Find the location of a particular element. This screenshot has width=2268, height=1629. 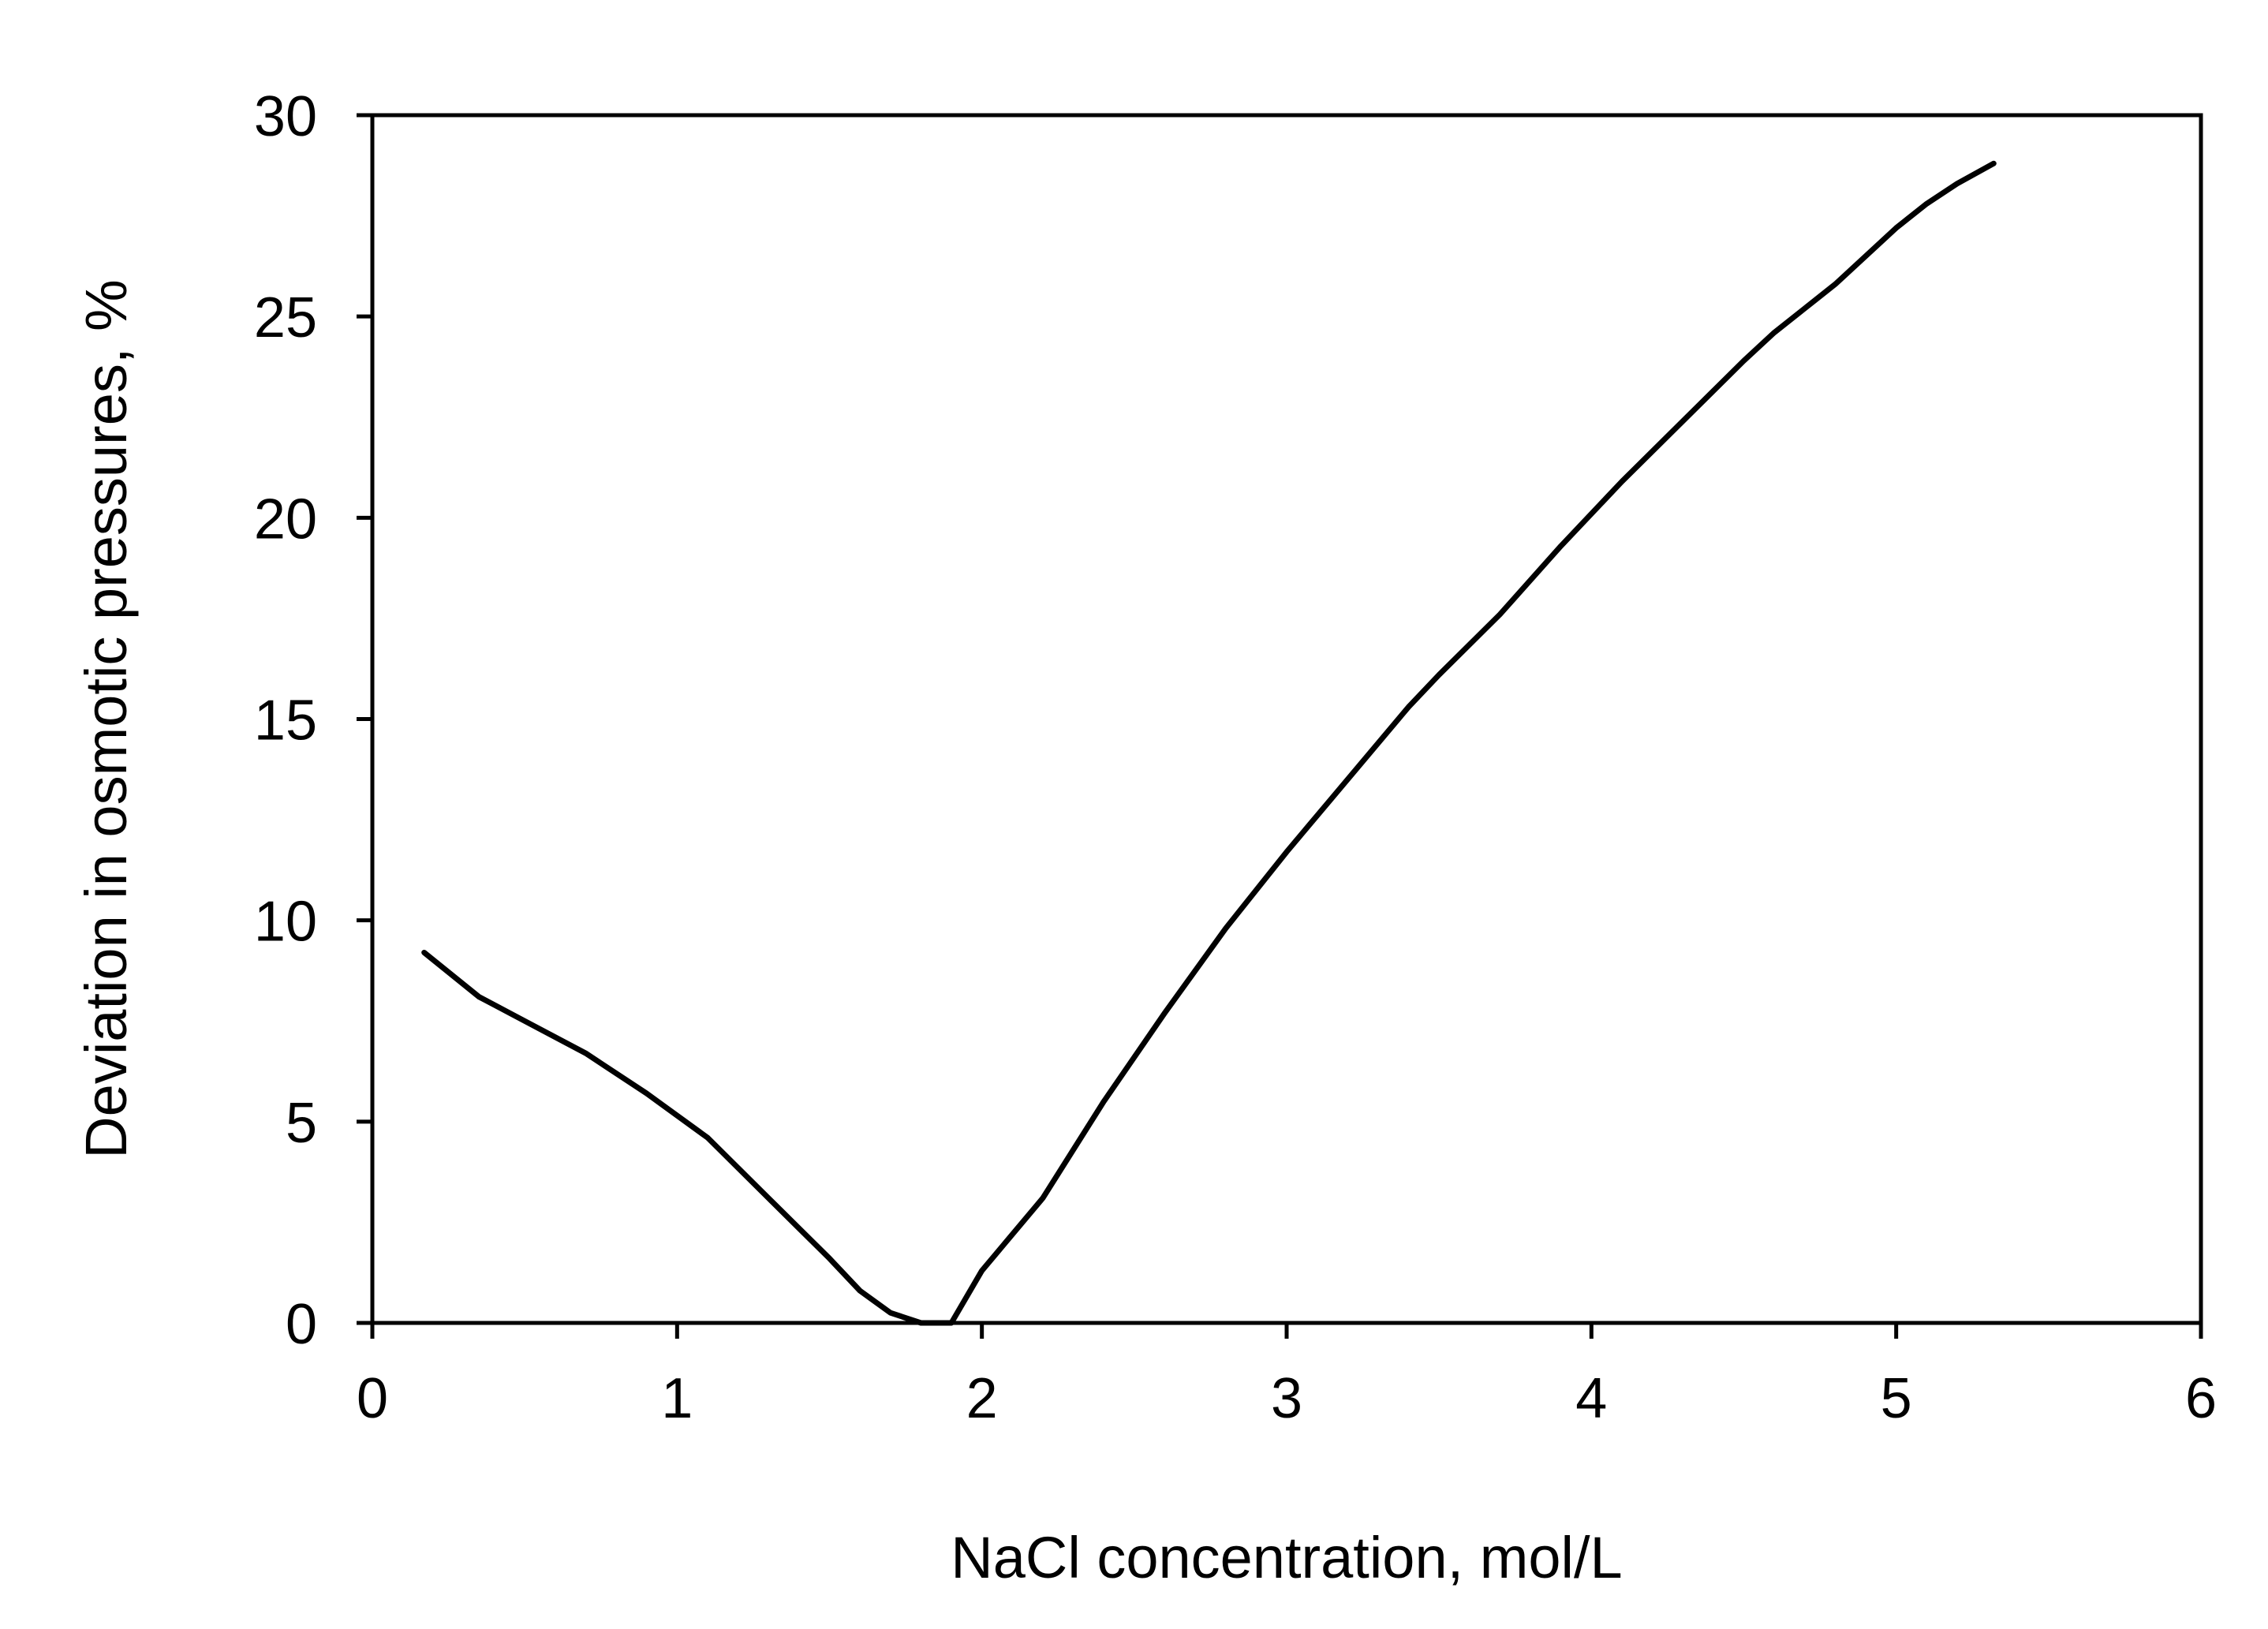

x-tick-label: 2 is located at coordinates (982, 1398).